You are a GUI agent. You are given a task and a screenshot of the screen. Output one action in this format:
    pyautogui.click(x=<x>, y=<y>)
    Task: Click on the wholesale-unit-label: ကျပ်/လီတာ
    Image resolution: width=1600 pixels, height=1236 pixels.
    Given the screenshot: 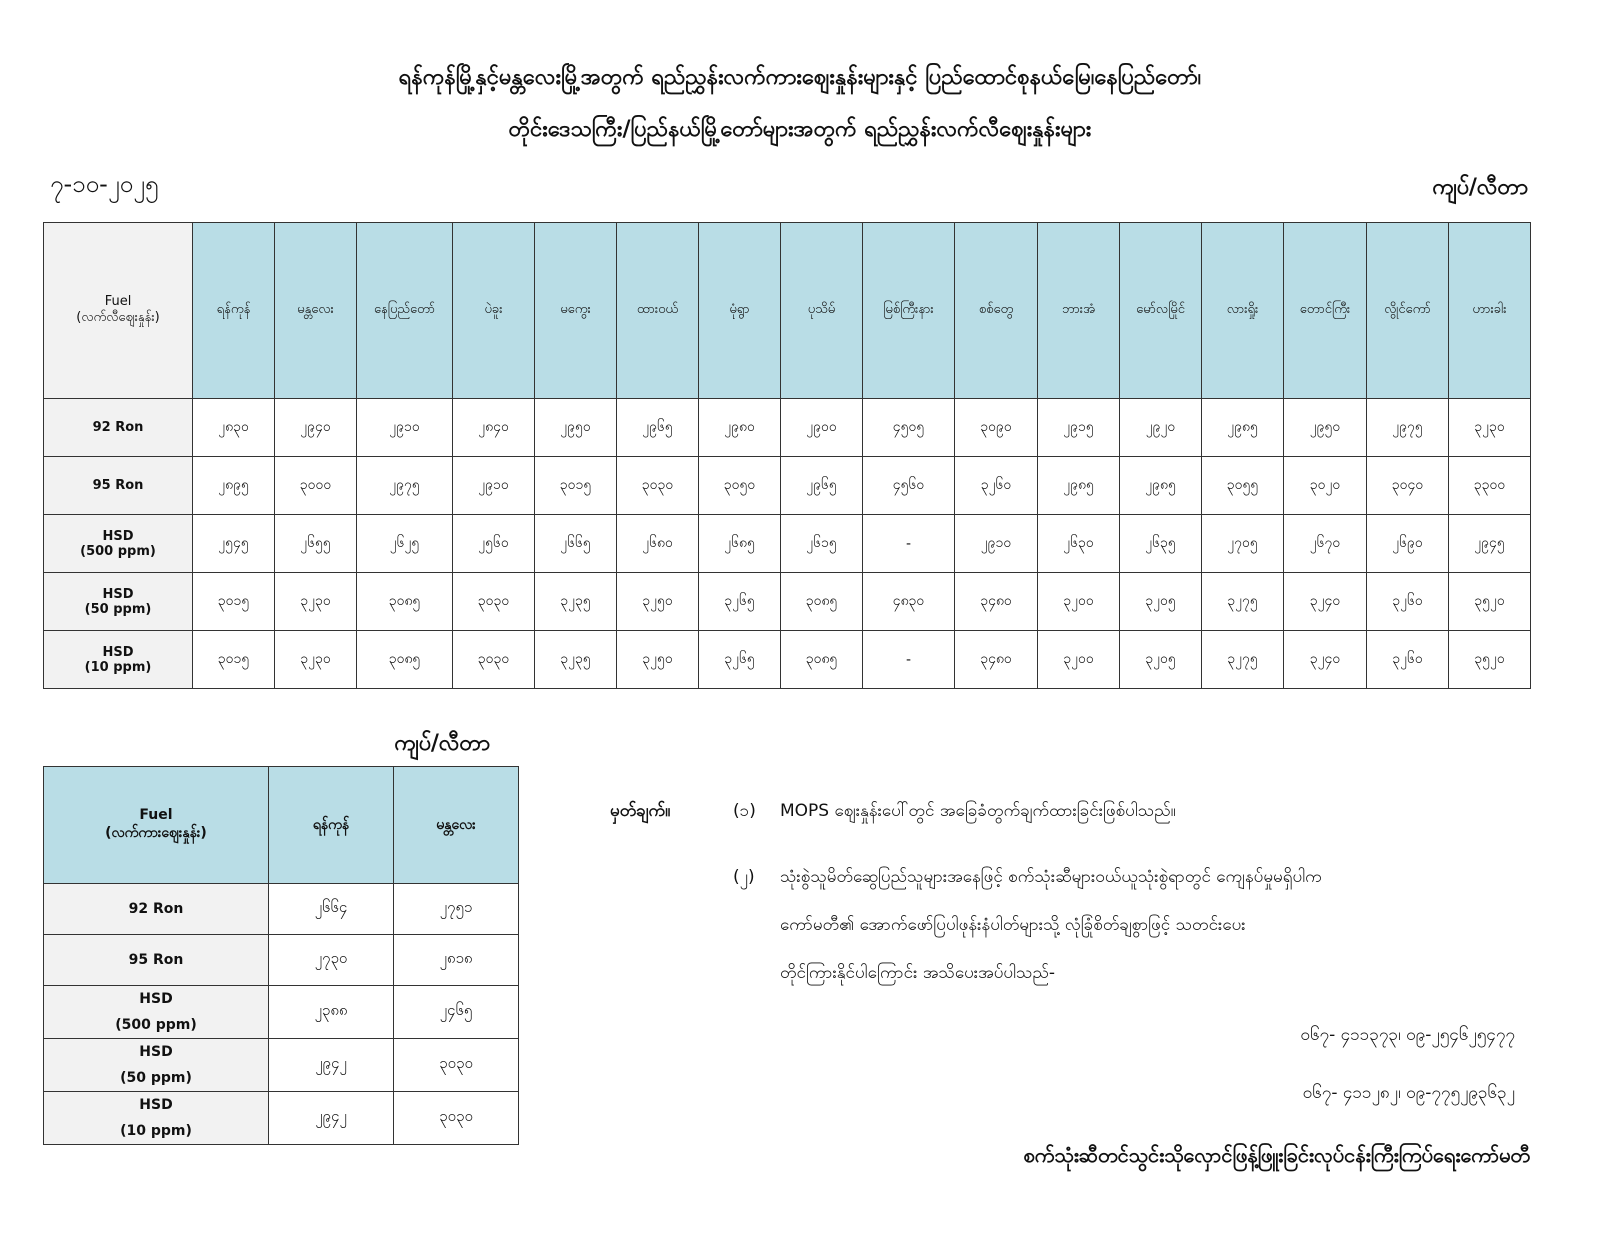 What is the action you would take?
    pyautogui.click(x=442, y=743)
    